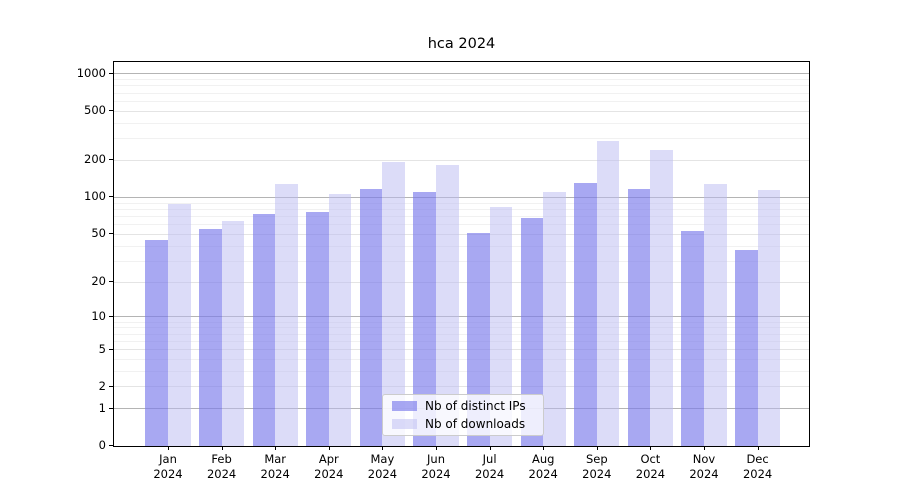 The width and height of the screenshot is (900, 500). What do you see at coordinates (424, 319) in the screenshot?
I see `bar-ips-jun-2024` at bounding box center [424, 319].